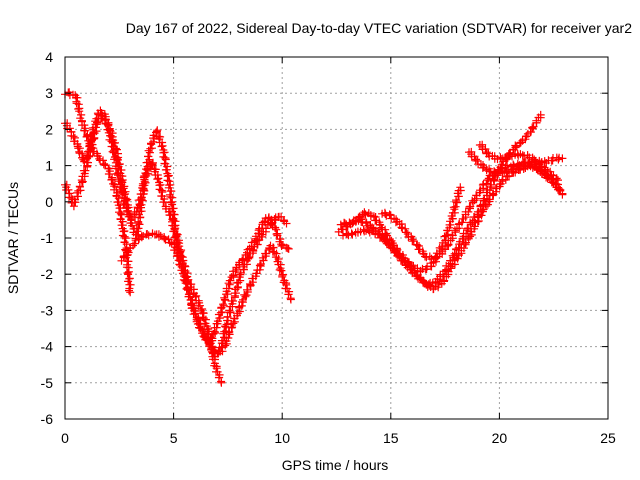 The image size is (640, 480). What do you see at coordinates (49, 129) in the screenshot?
I see `y-tick-label: 2` at bounding box center [49, 129].